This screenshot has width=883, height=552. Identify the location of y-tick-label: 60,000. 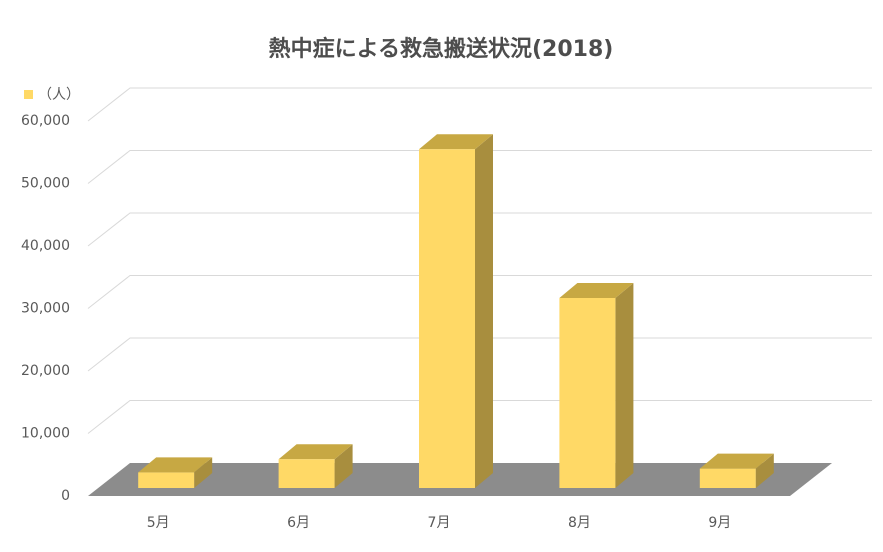
(45, 121).